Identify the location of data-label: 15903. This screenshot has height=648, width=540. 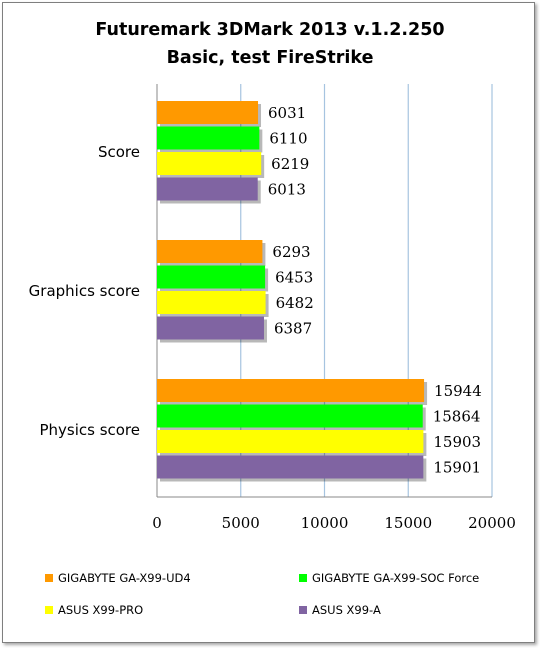
(457, 442).